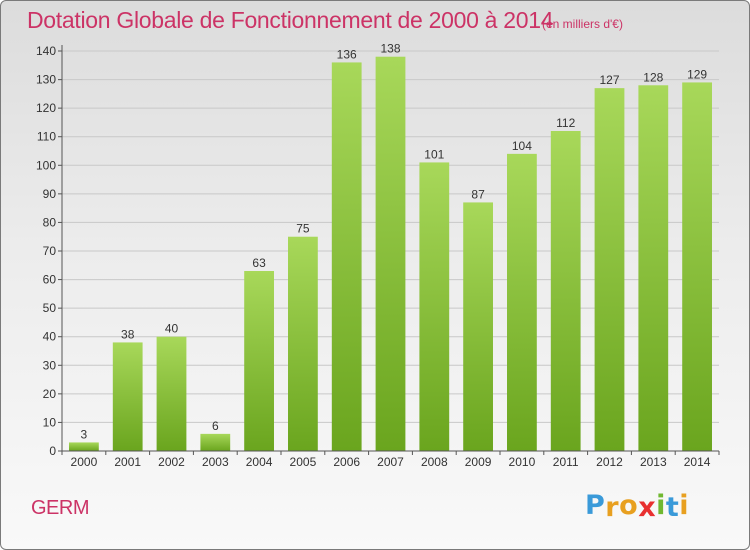  What do you see at coordinates (171, 462) in the screenshot?
I see `x-tick-label: 2002` at bounding box center [171, 462].